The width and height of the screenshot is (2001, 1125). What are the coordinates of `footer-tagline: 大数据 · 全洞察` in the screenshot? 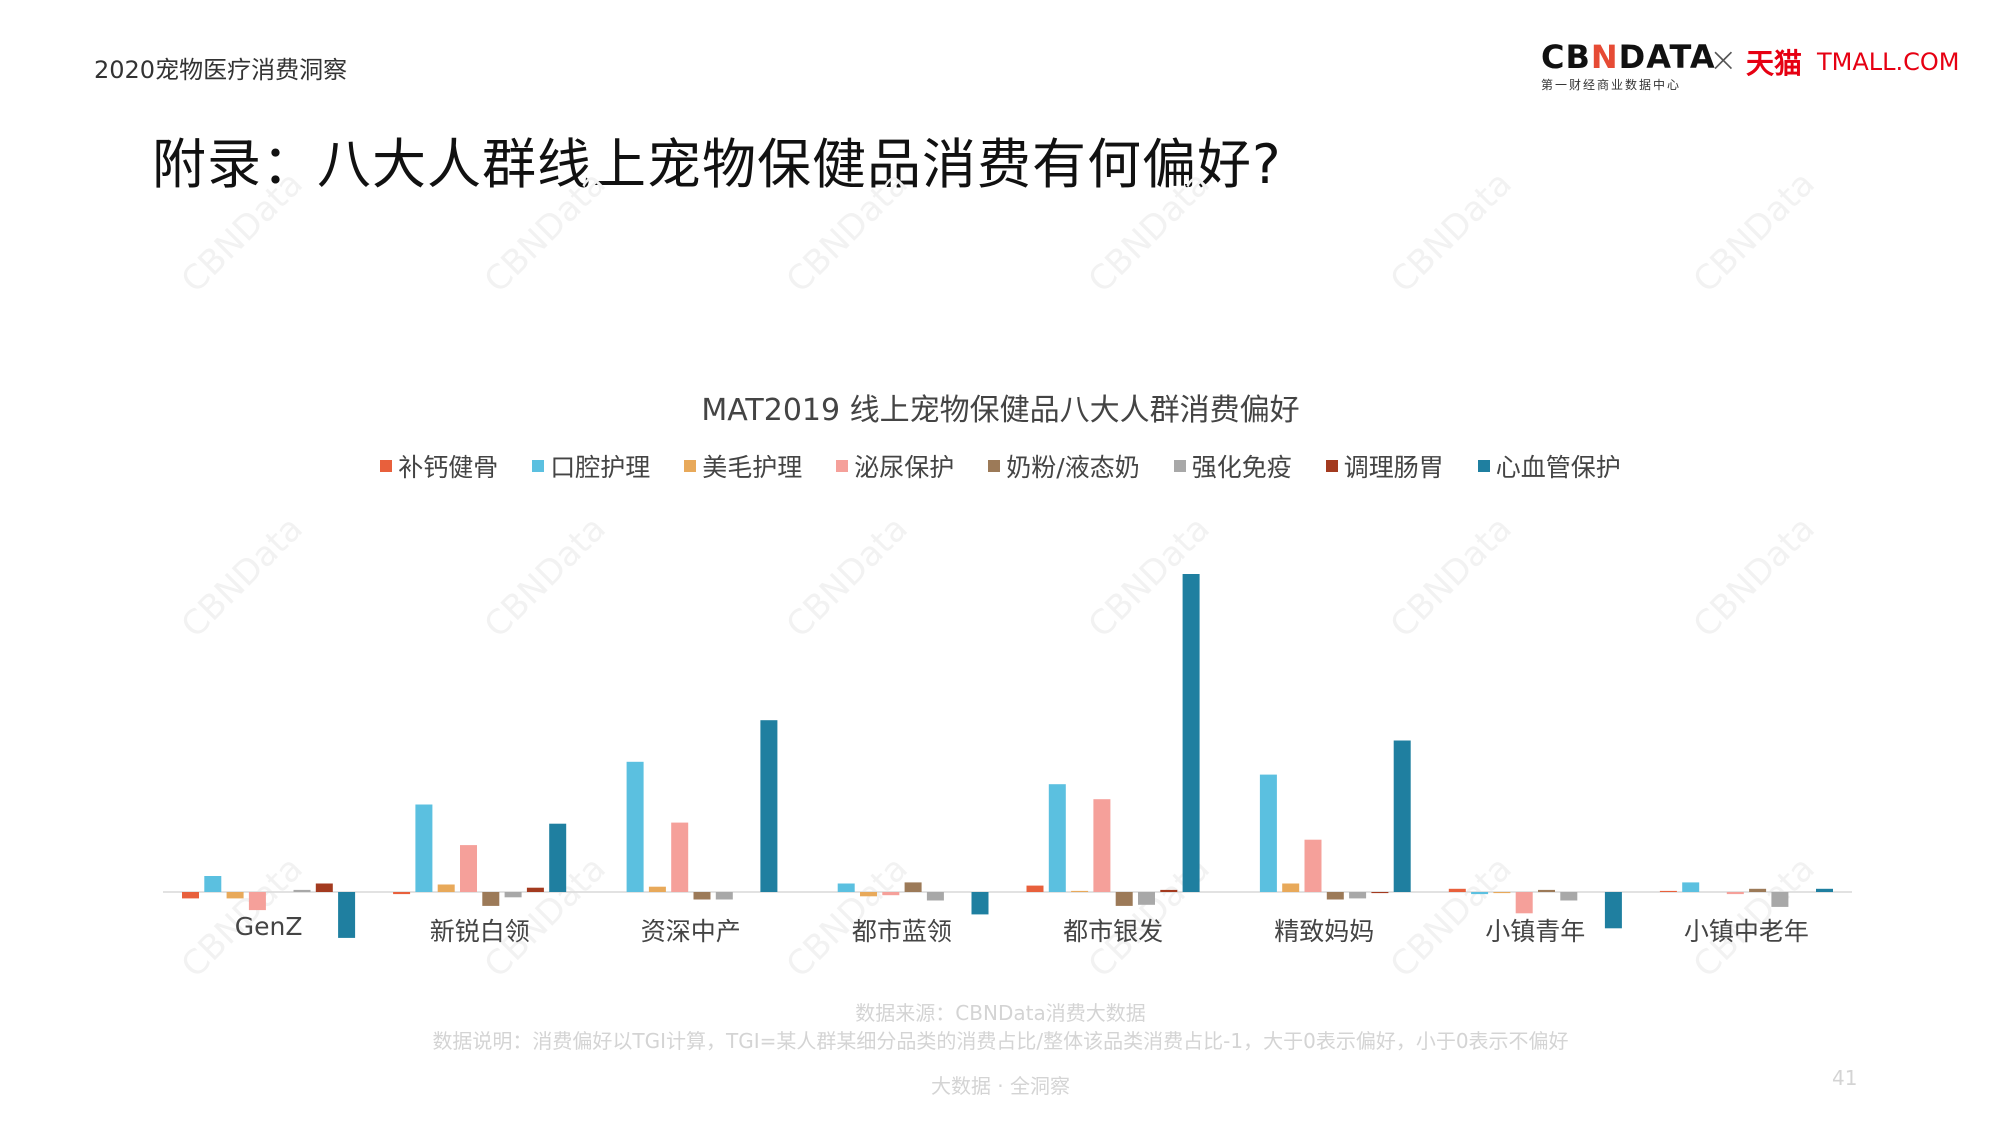 It's located at (1000, 1086).